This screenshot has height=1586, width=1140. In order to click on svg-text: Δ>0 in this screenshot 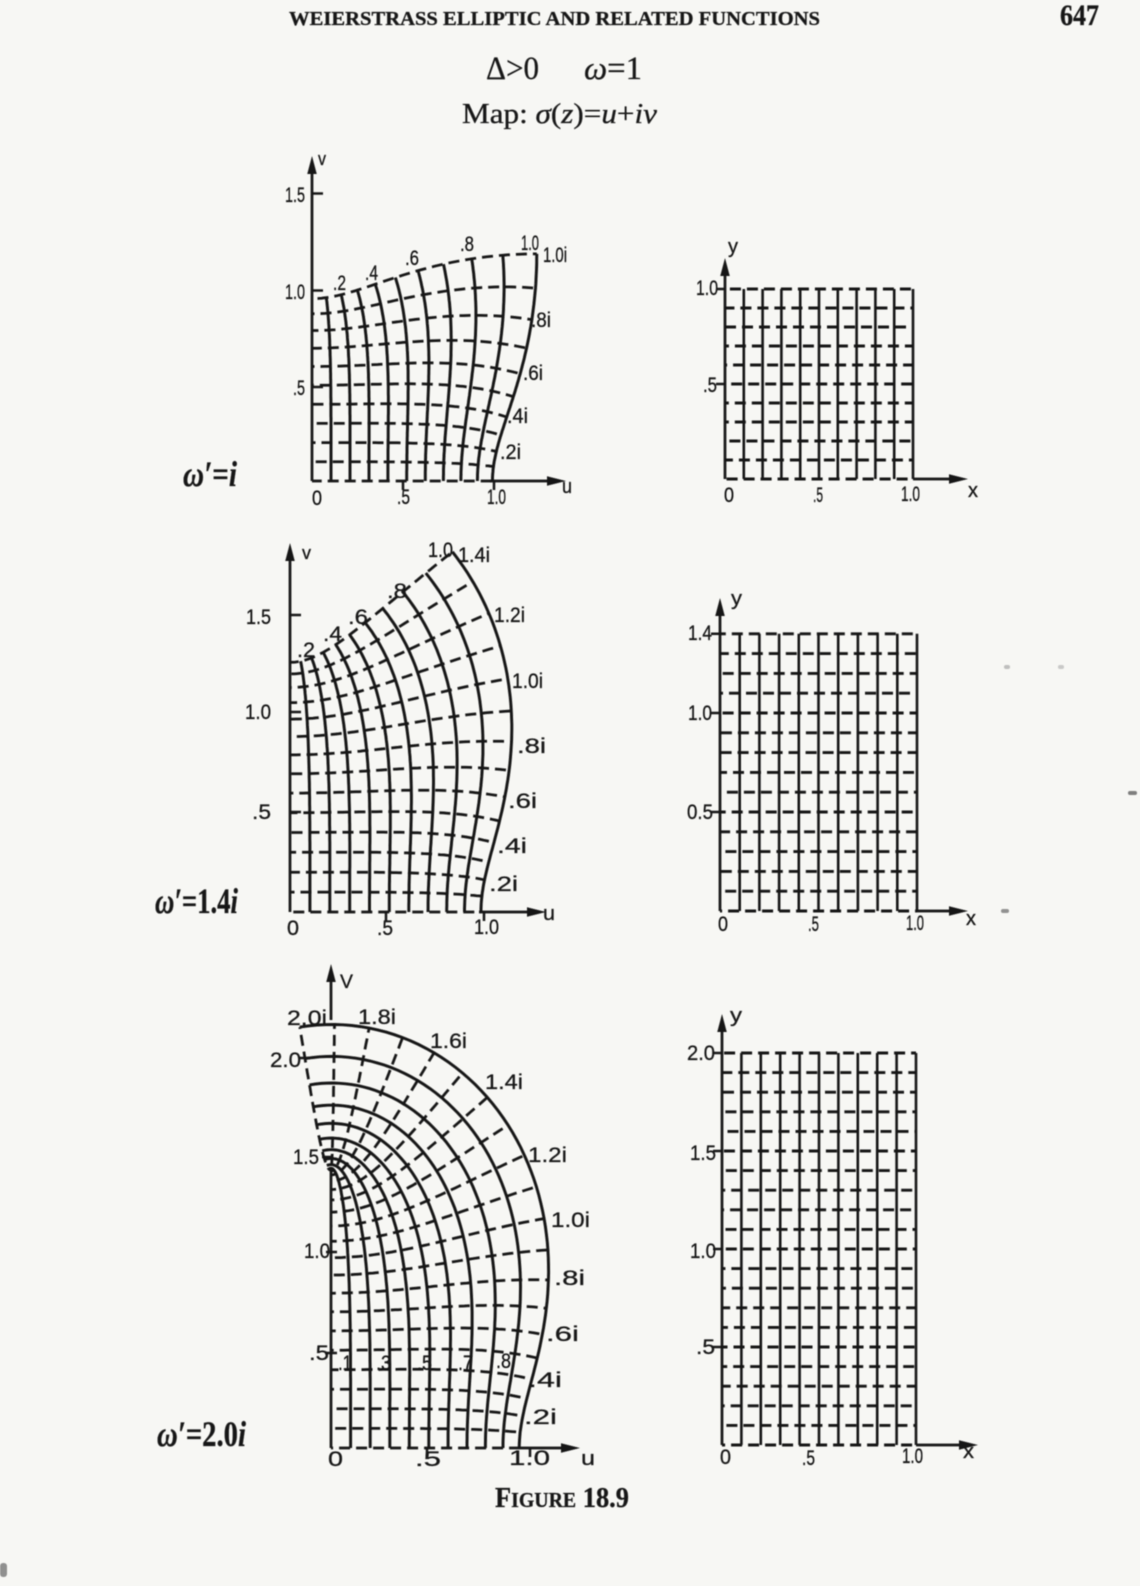, I will do `click(512, 69)`.